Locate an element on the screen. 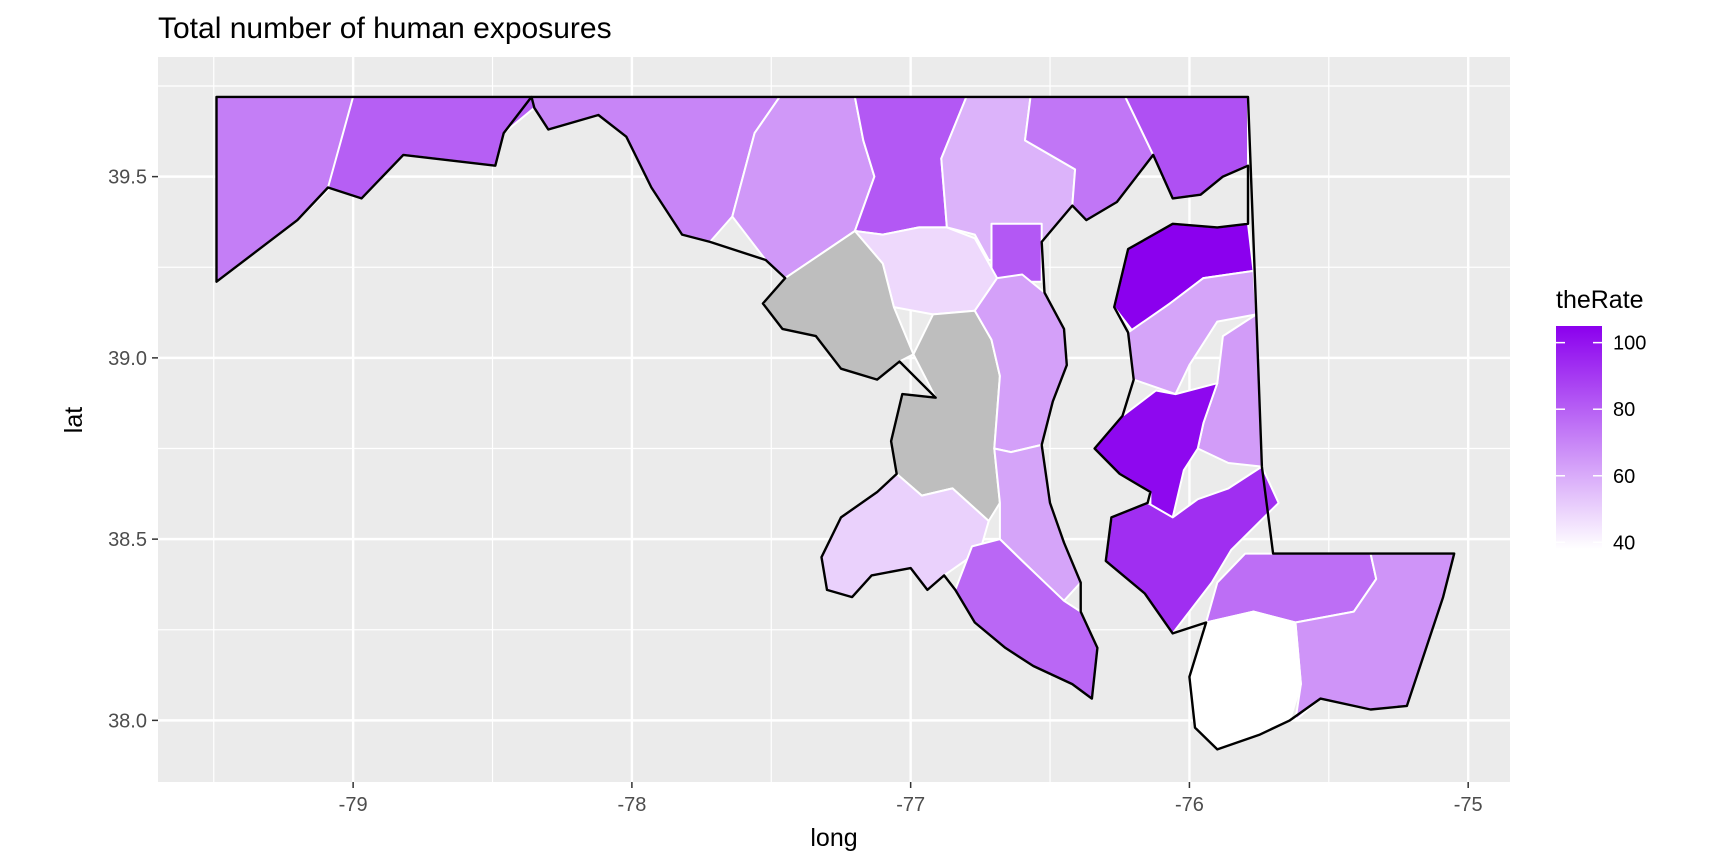 The width and height of the screenshot is (1728, 864). region-baltimore-city is located at coordinates (1016, 252).